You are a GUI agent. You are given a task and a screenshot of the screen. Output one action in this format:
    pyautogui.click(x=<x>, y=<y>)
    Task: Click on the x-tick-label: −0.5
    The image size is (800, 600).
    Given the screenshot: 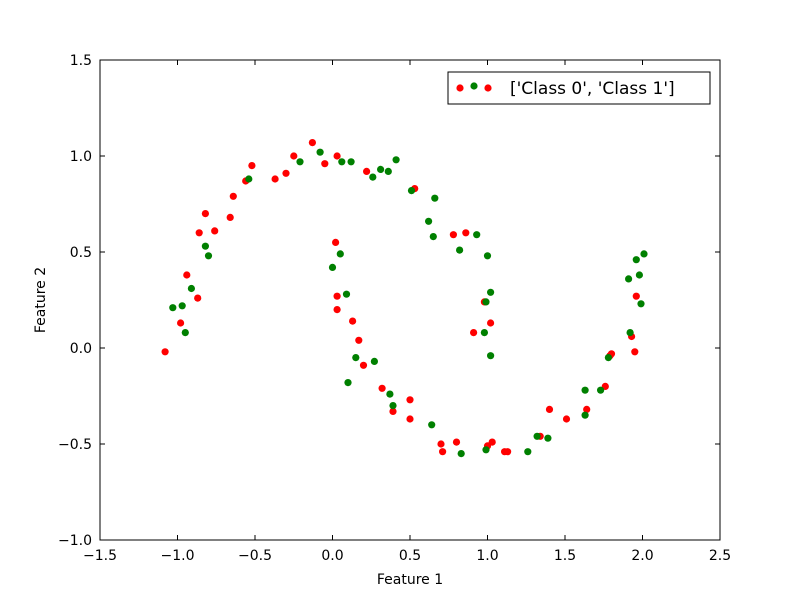 What is the action you would take?
    pyautogui.click(x=255, y=556)
    